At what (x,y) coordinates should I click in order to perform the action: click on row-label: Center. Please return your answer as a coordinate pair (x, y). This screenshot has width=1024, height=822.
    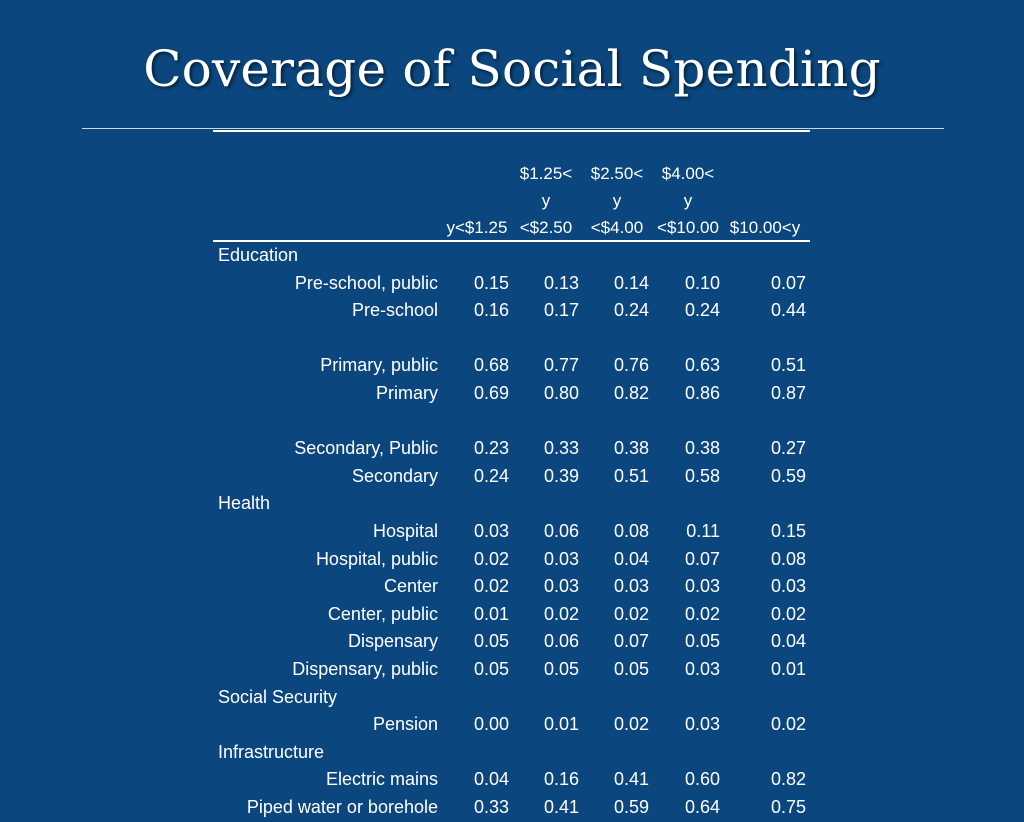
    Looking at the image, I should click on (410, 586).